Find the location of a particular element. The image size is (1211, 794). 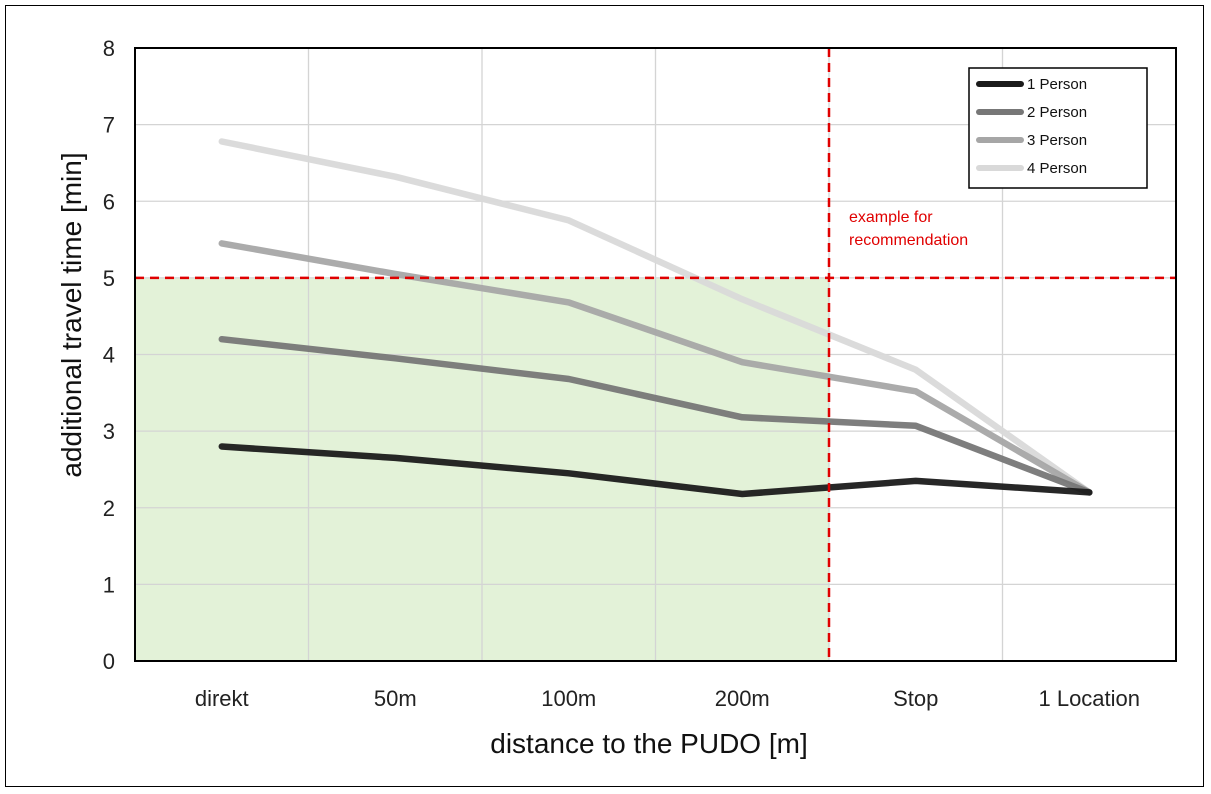

y-tick-label: 8 is located at coordinates (109, 48).